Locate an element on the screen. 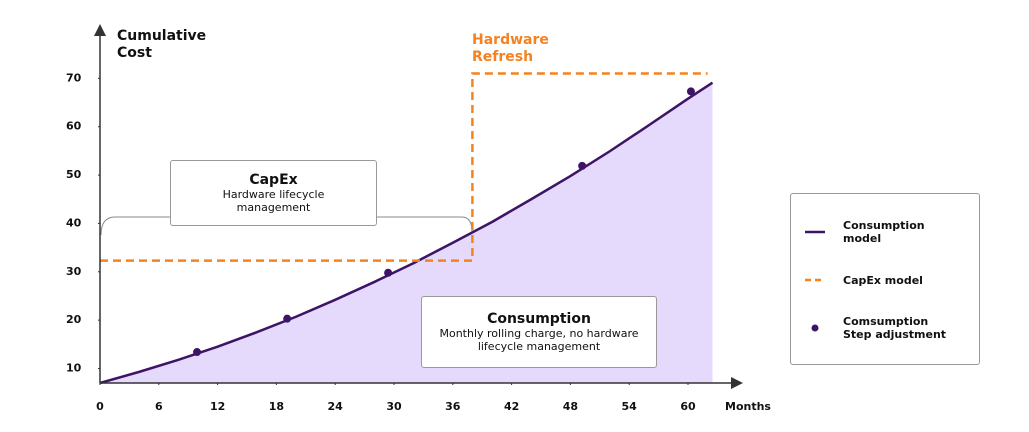 The height and width of the screenshot is (432, 1029). legend-item: Comsumption Step adjustment is located at coordinates (885, 328).